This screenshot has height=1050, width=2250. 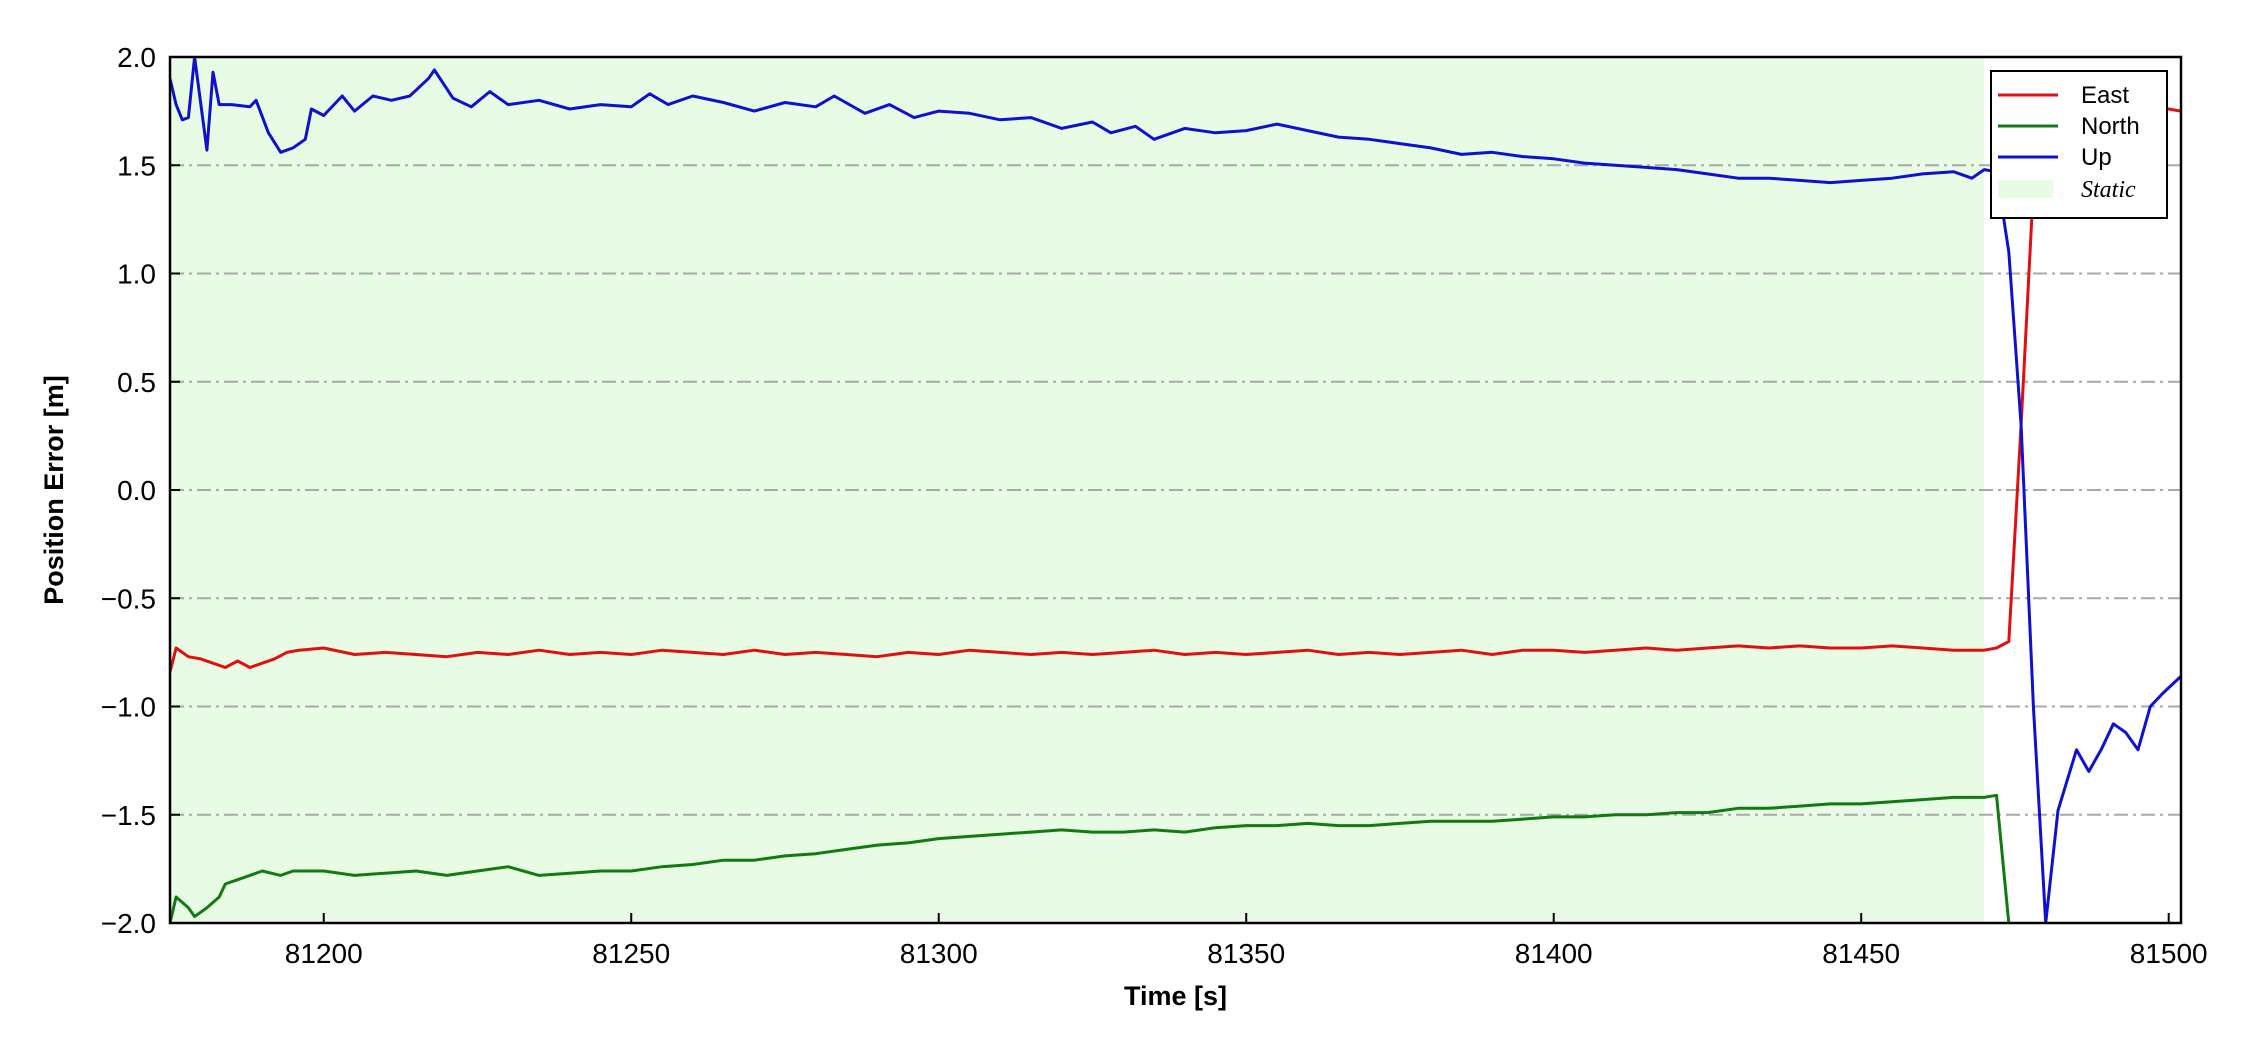 I want to click on series-line-north, so click(x=1090, y=858).